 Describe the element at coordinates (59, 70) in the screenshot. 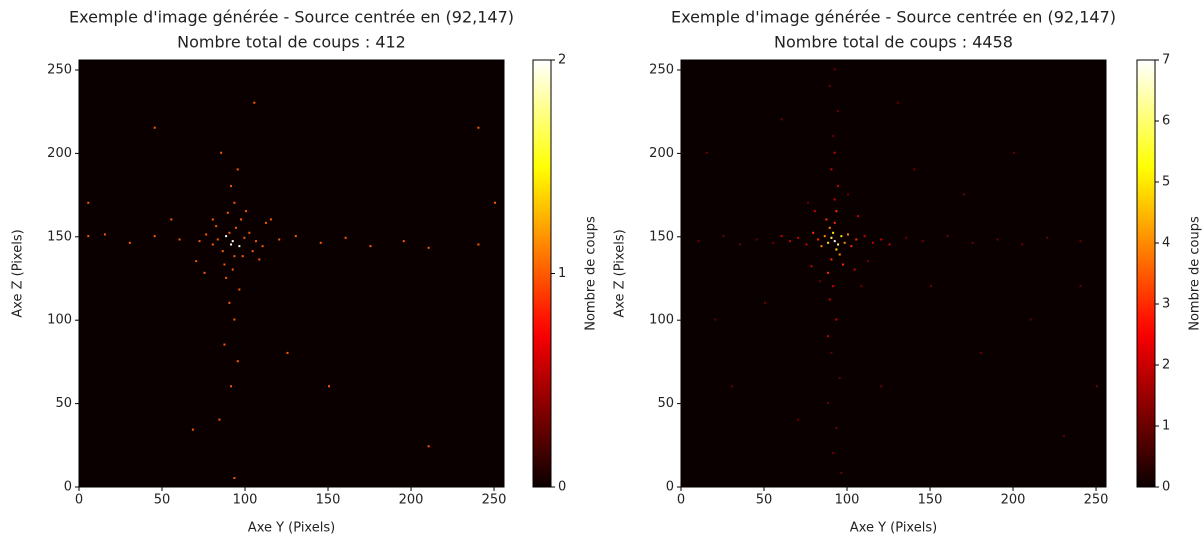

I see `y-tick-label: 250` at that location.